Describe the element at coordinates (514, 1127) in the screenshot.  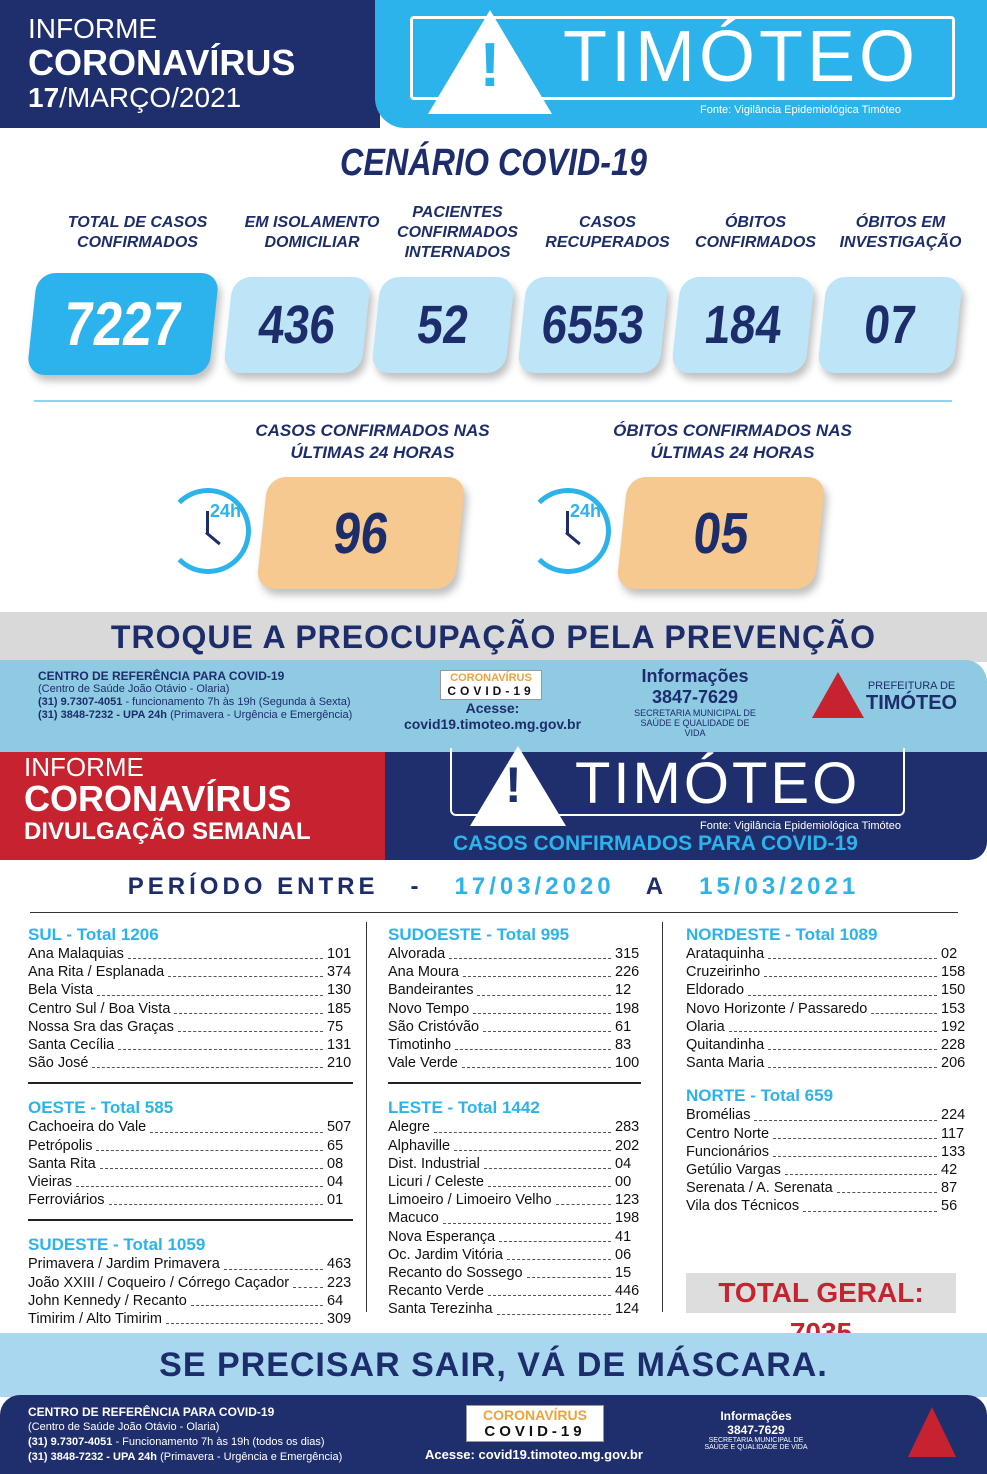
I see `neighborhood-row: Alegre 283` at that location.